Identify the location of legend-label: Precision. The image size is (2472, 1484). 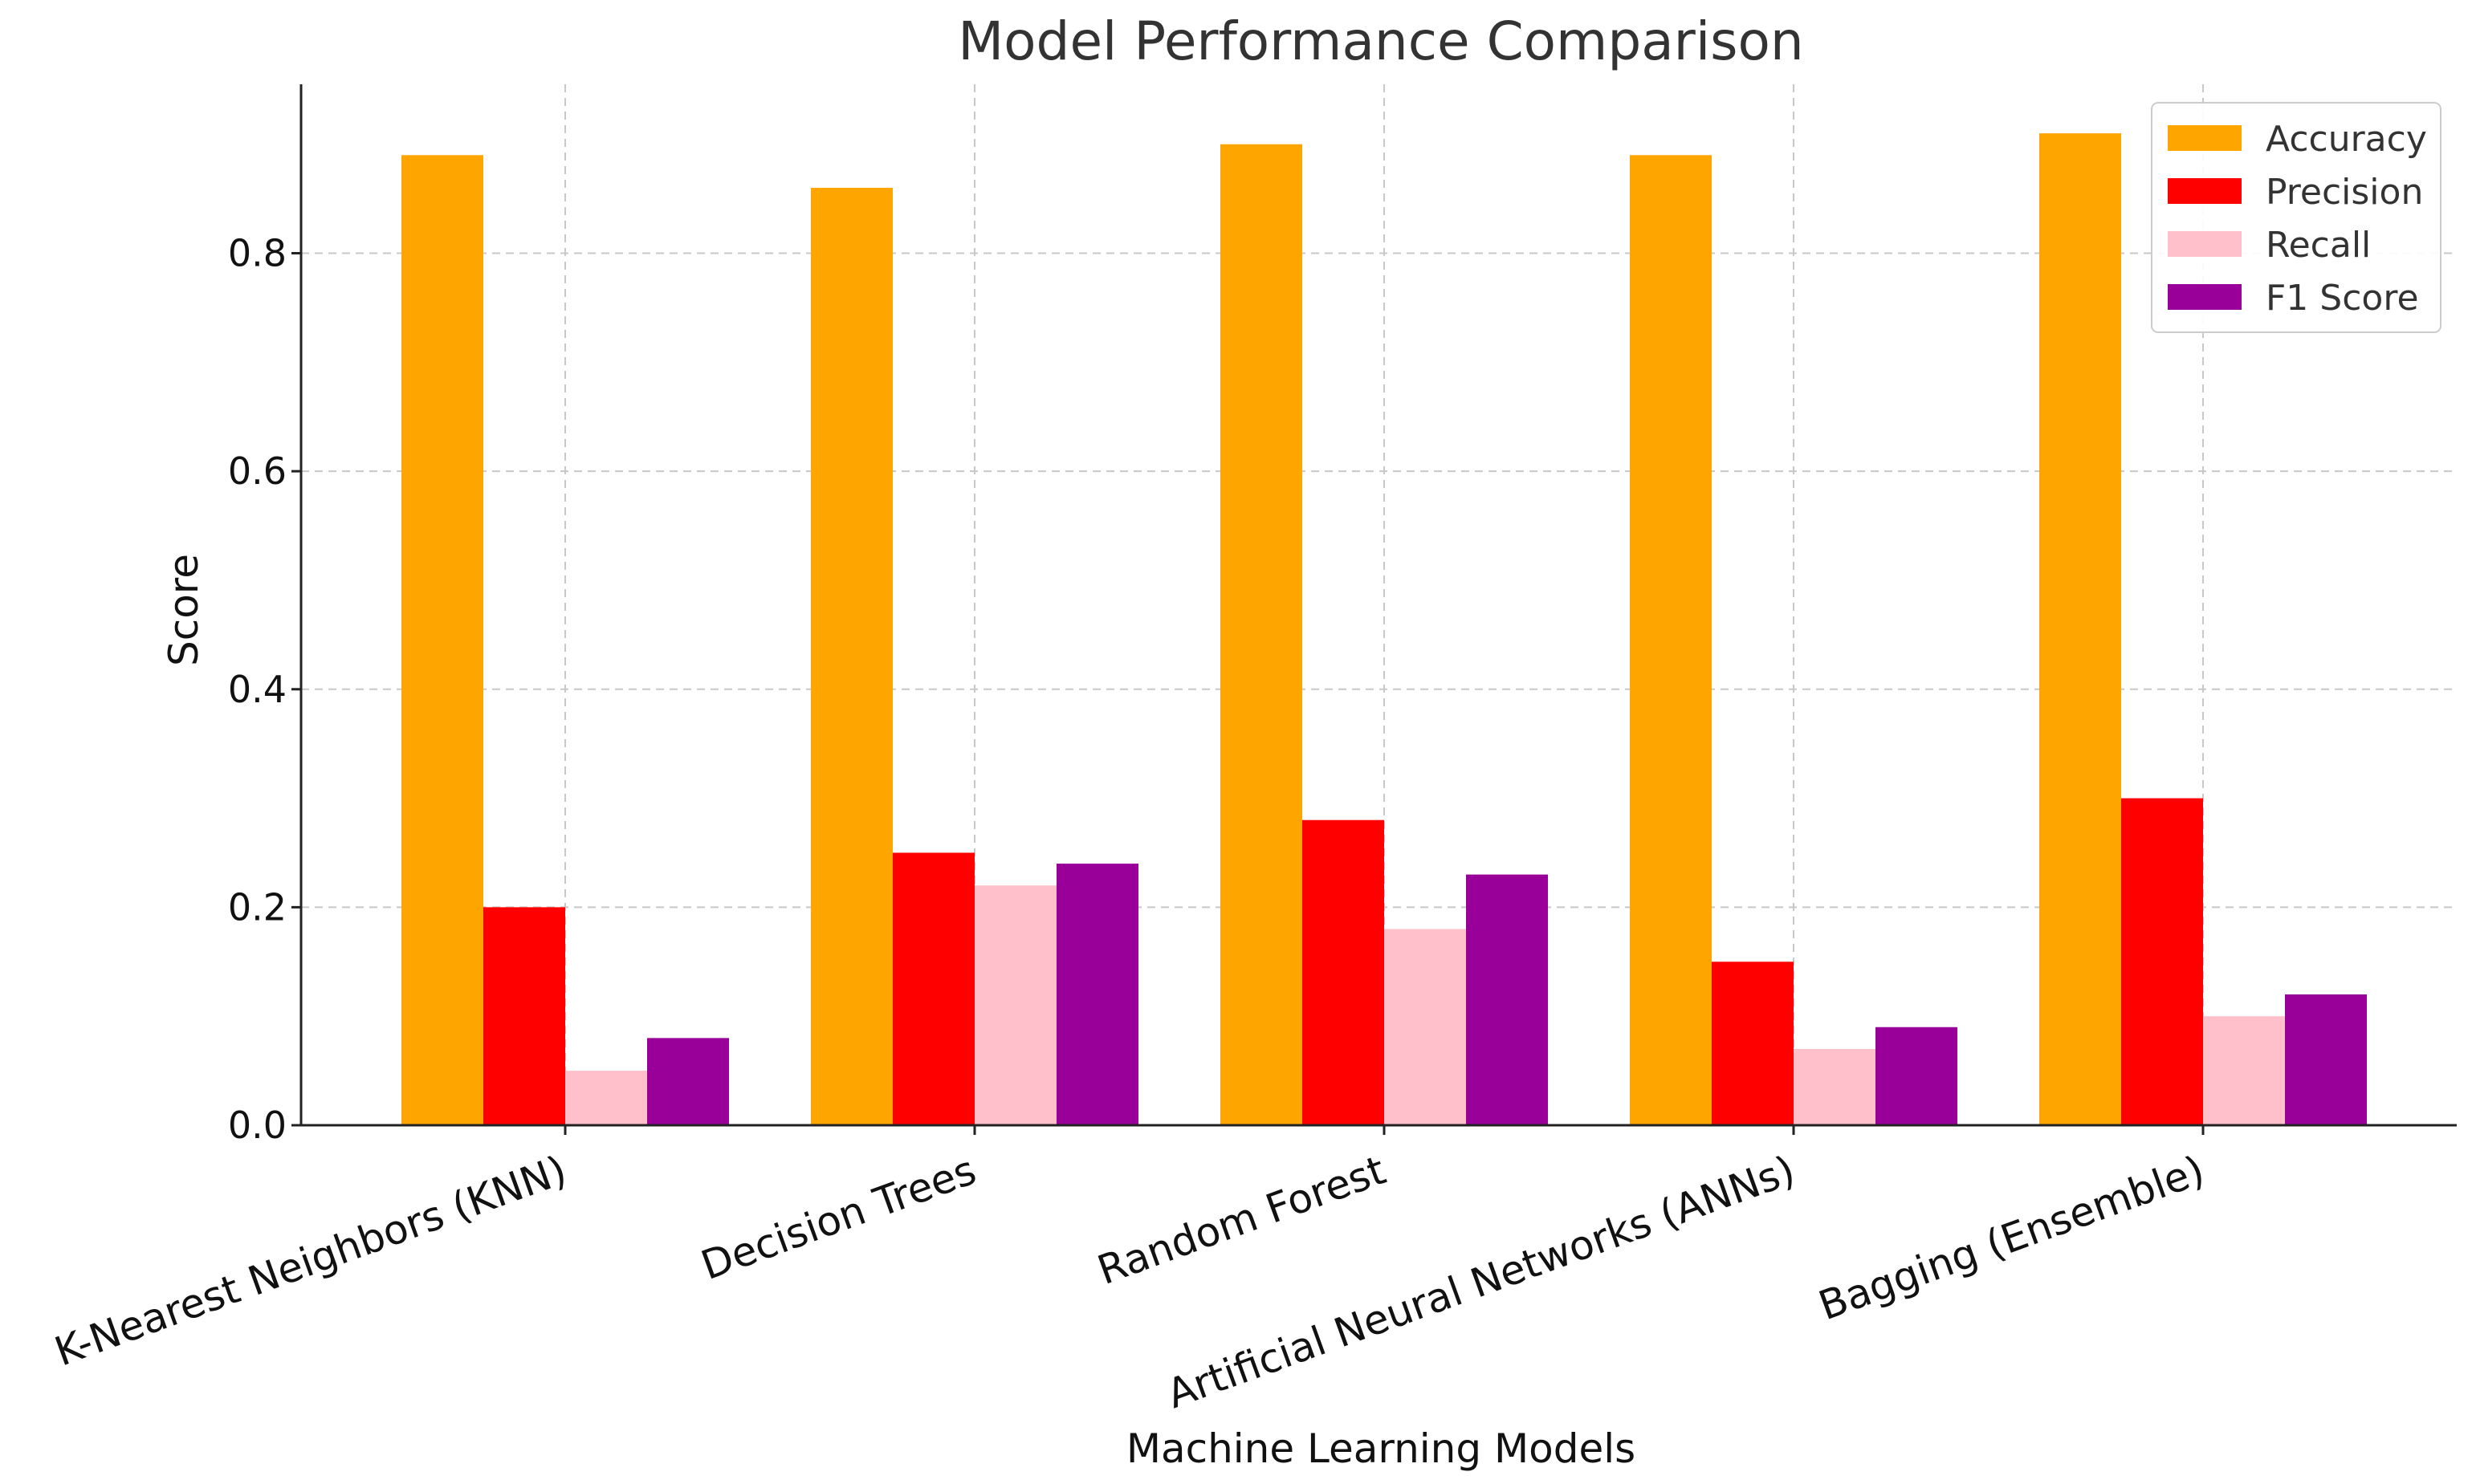
(2344, 192).